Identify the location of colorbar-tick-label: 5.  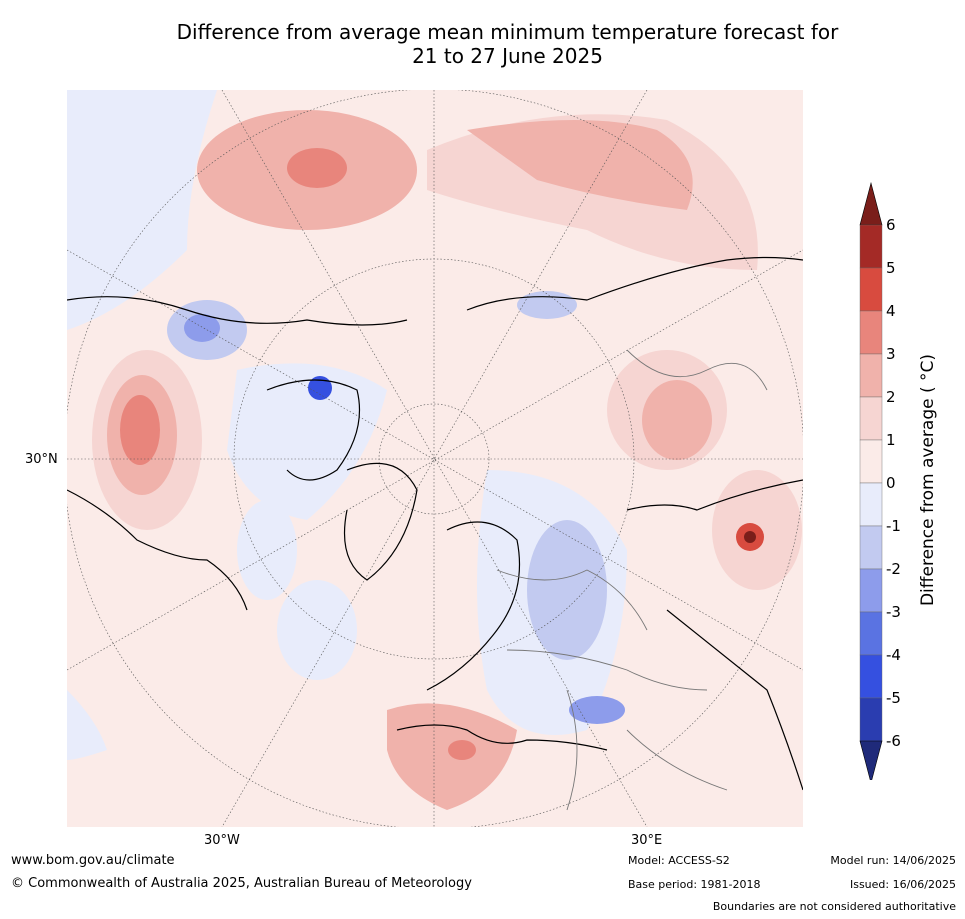
(891, 268).